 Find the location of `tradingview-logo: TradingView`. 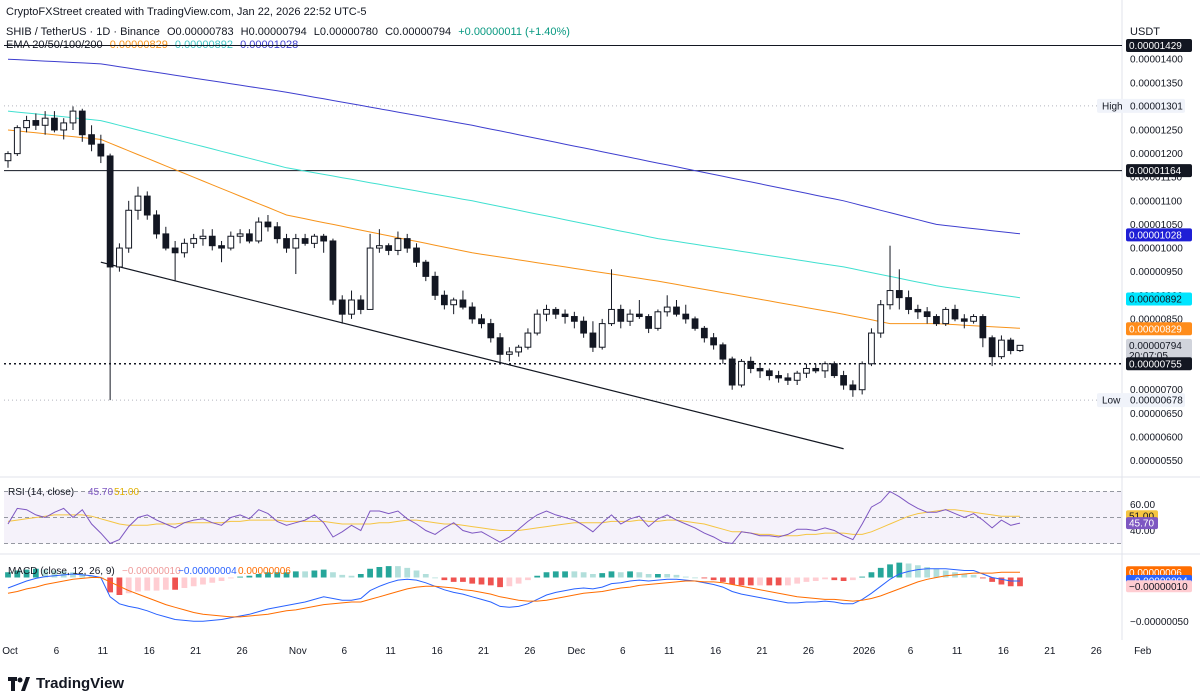

tradingview-logo: TradingView is located at coordinates (66, 683).